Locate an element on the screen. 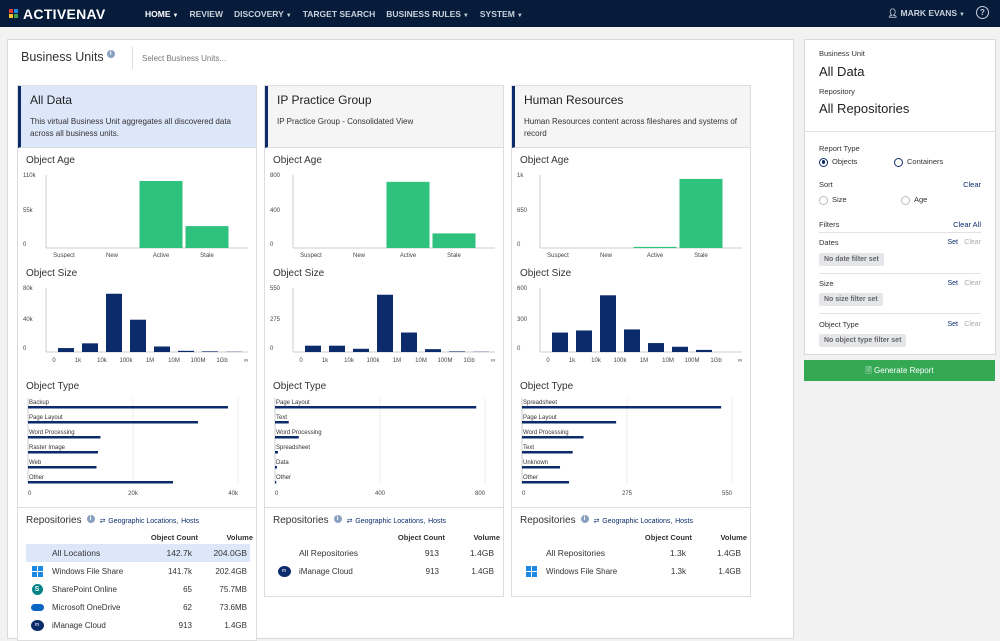 The height and width of the screenshot is (641, 1000). nav-item-home: HOME▼ is located at coordinates (161, 14).